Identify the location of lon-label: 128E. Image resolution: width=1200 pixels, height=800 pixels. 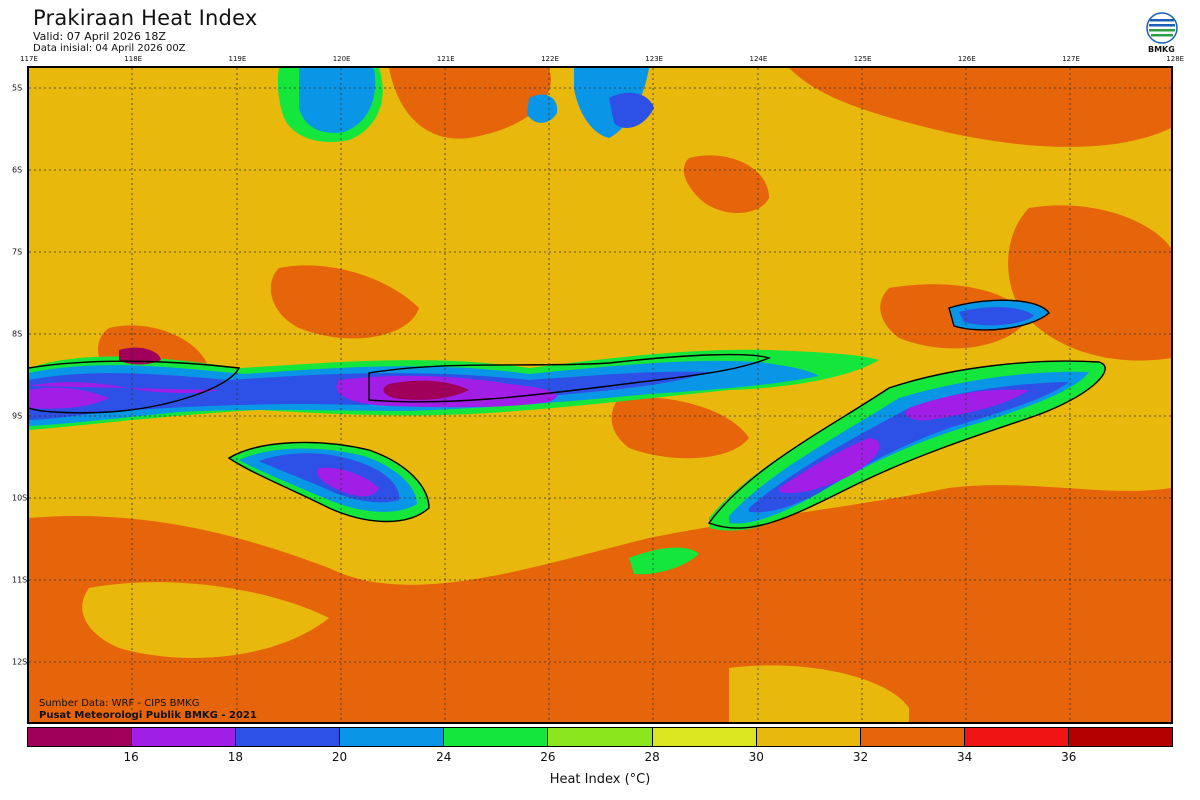
(1175, 59).